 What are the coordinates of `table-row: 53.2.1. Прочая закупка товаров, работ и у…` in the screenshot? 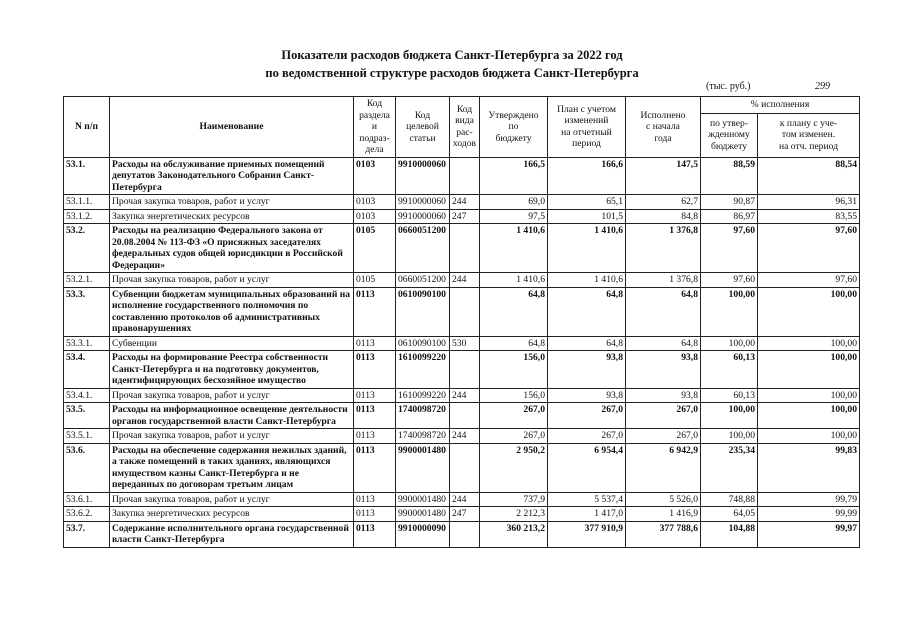 It's located at (462, 280).